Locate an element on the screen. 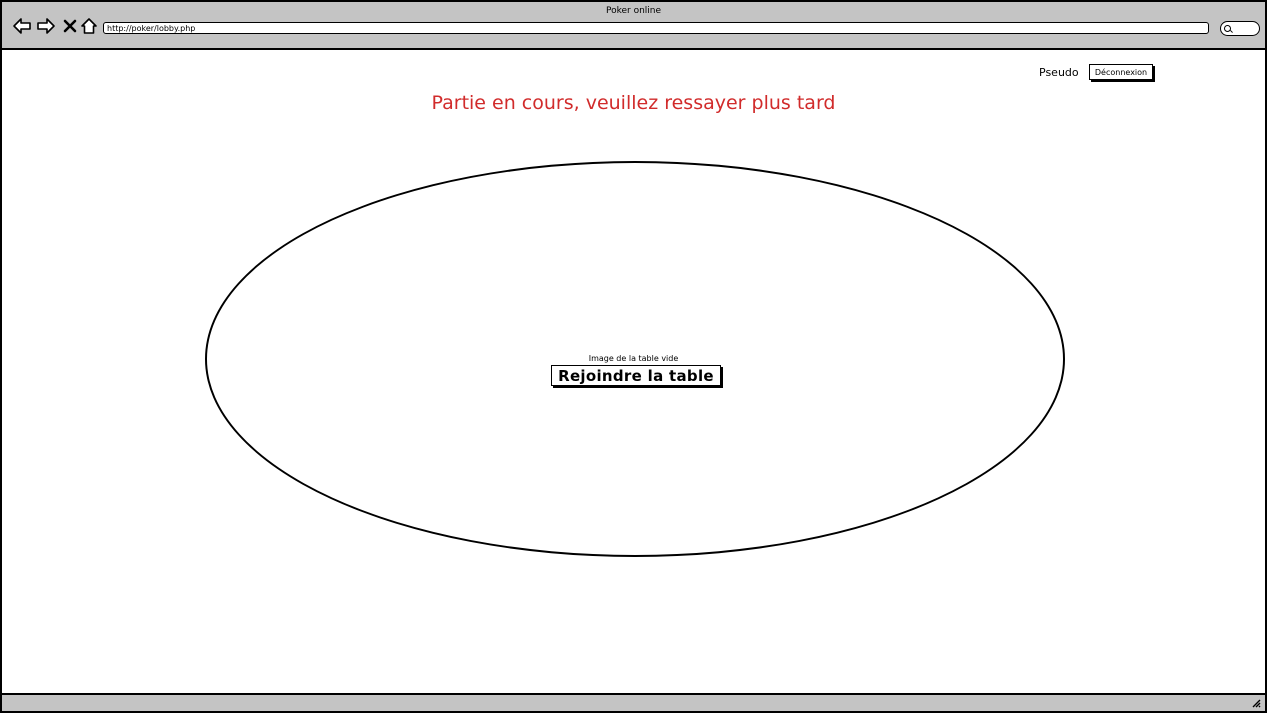 This screenshot has height=713, width=1267. back-arrow-icon is located at coordinates (22, 26).